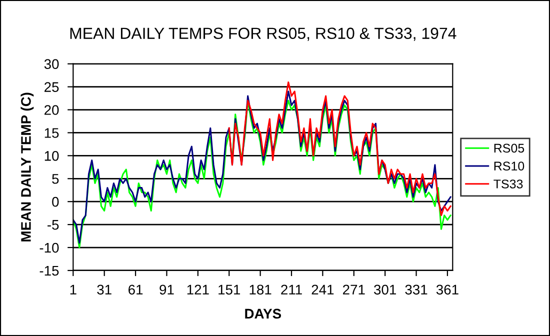 This screenshot has width=550, height=336. Describe the element at coordinates (51, 64) in the screenshot. I see `y-tick-label: 30` at that location.